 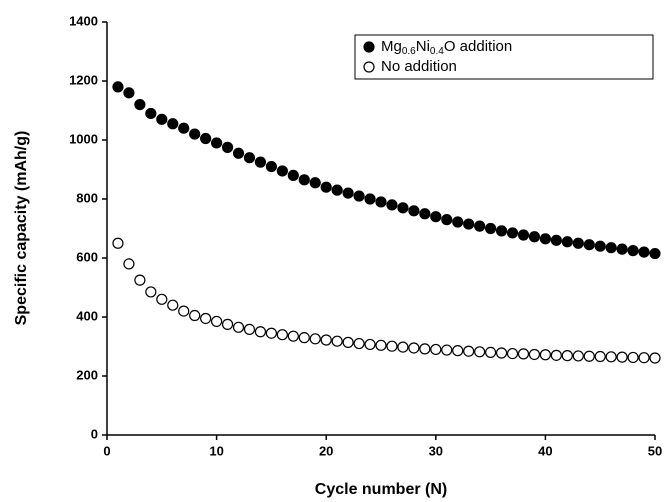 I want to click on y-tick-label: 1400, so click(x=83, y=20).